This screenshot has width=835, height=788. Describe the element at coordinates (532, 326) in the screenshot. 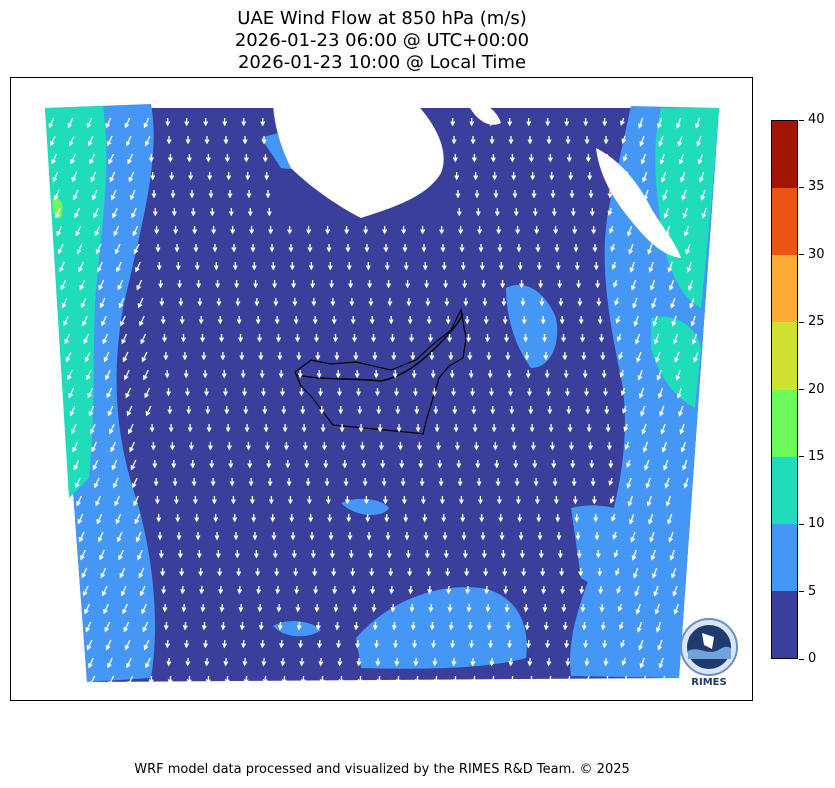

I see `wind-band-mid-east` at that location.